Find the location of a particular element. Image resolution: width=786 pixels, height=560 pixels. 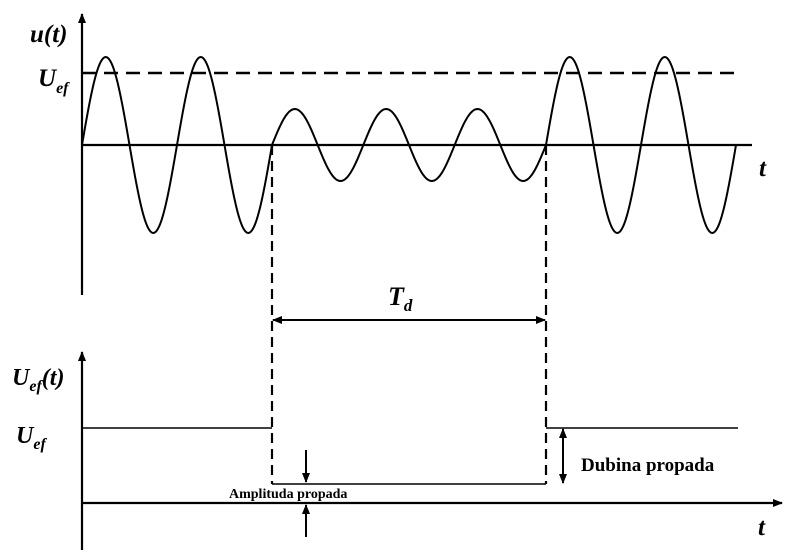

bottom-x-label: t is located at coordinates (762, 527).